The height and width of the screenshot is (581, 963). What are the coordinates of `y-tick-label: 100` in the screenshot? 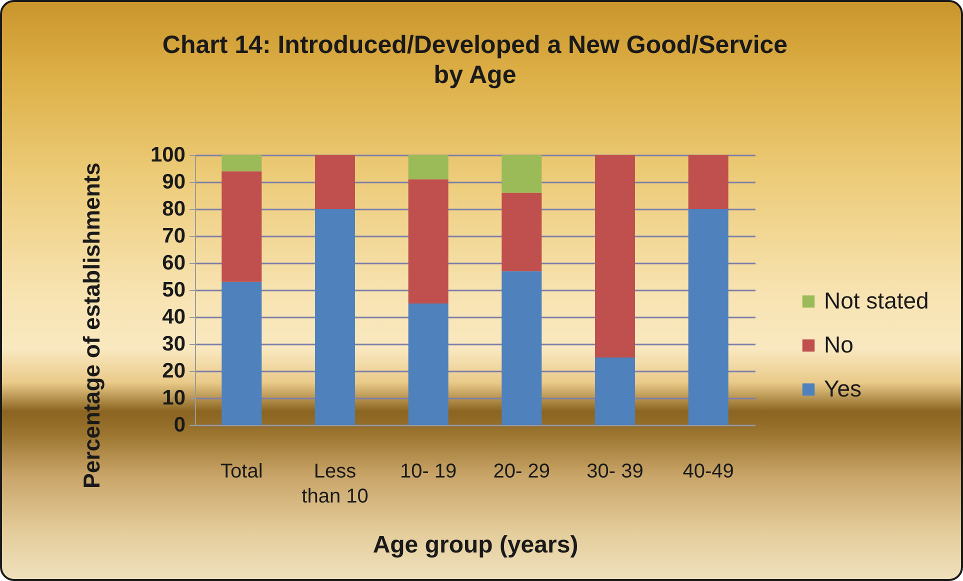 It's located at (168, 155).